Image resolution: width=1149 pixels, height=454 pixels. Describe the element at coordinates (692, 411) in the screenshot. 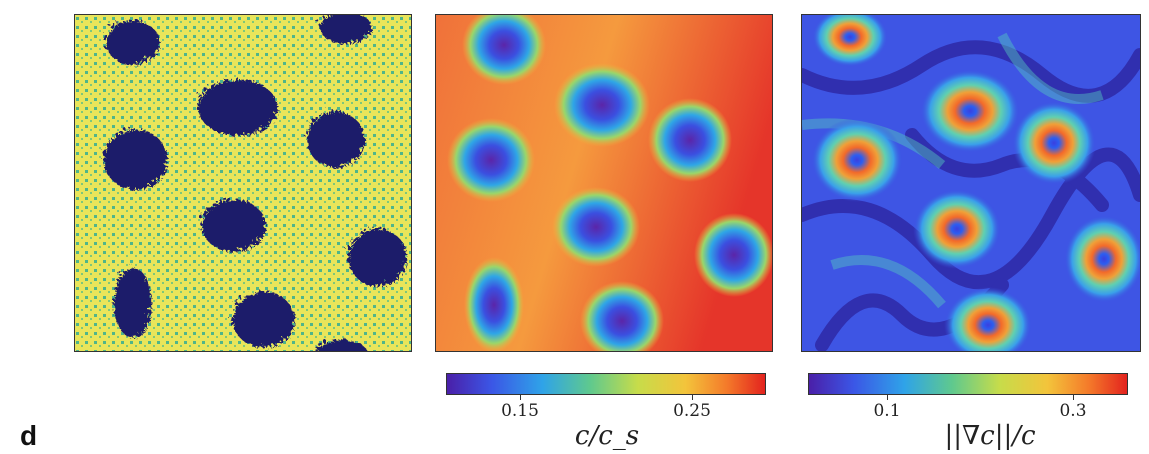

I see `colorbar-tick-label: 0.25` at that location.